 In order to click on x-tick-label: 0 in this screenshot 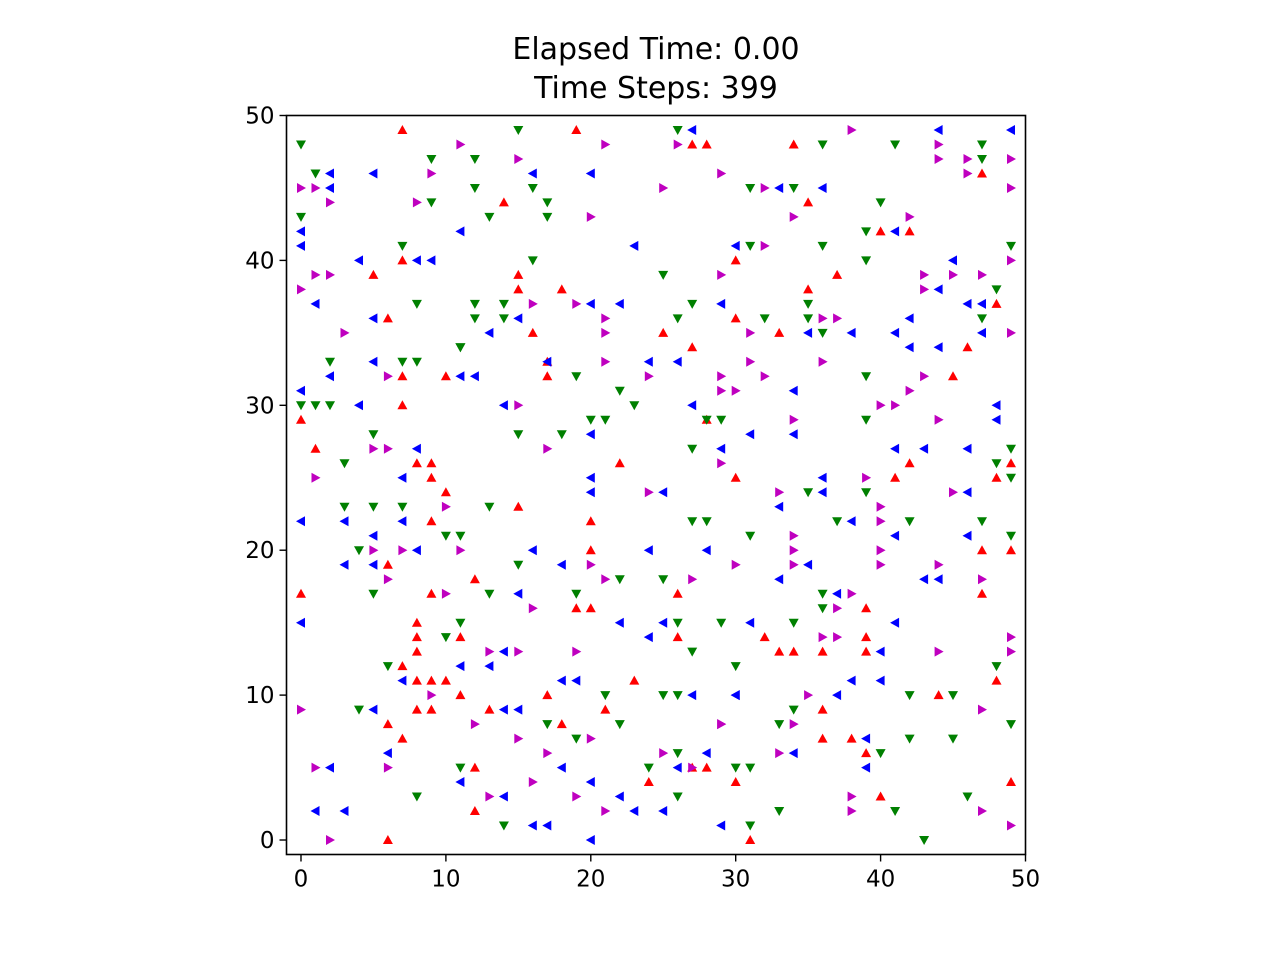, I will do `click(301, 880)`.